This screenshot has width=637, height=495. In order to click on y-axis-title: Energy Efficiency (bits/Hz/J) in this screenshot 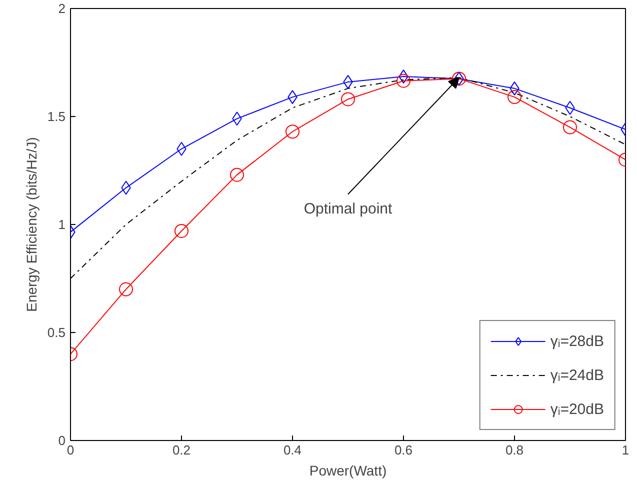, I will do `click(31, 224)`.